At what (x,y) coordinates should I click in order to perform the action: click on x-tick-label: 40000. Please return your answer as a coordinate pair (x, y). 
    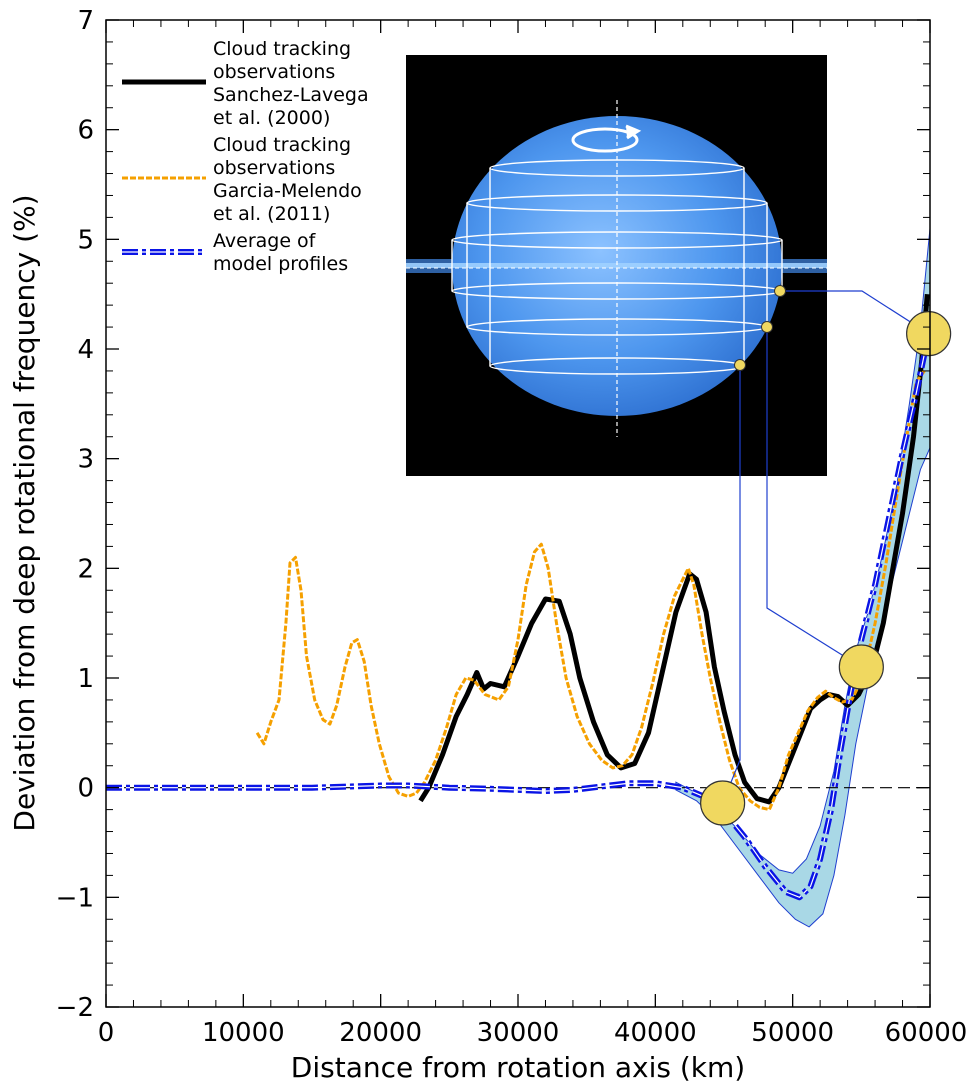
    Looking at the image, I should click on (655, 1033).